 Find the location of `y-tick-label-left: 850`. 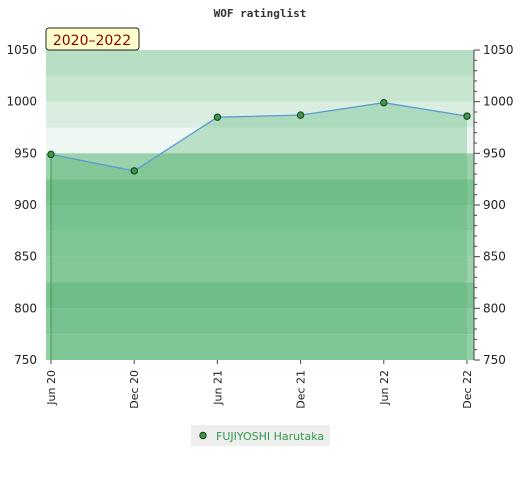

y-tick-label-left: 850 is located at coordinates (25, 257).